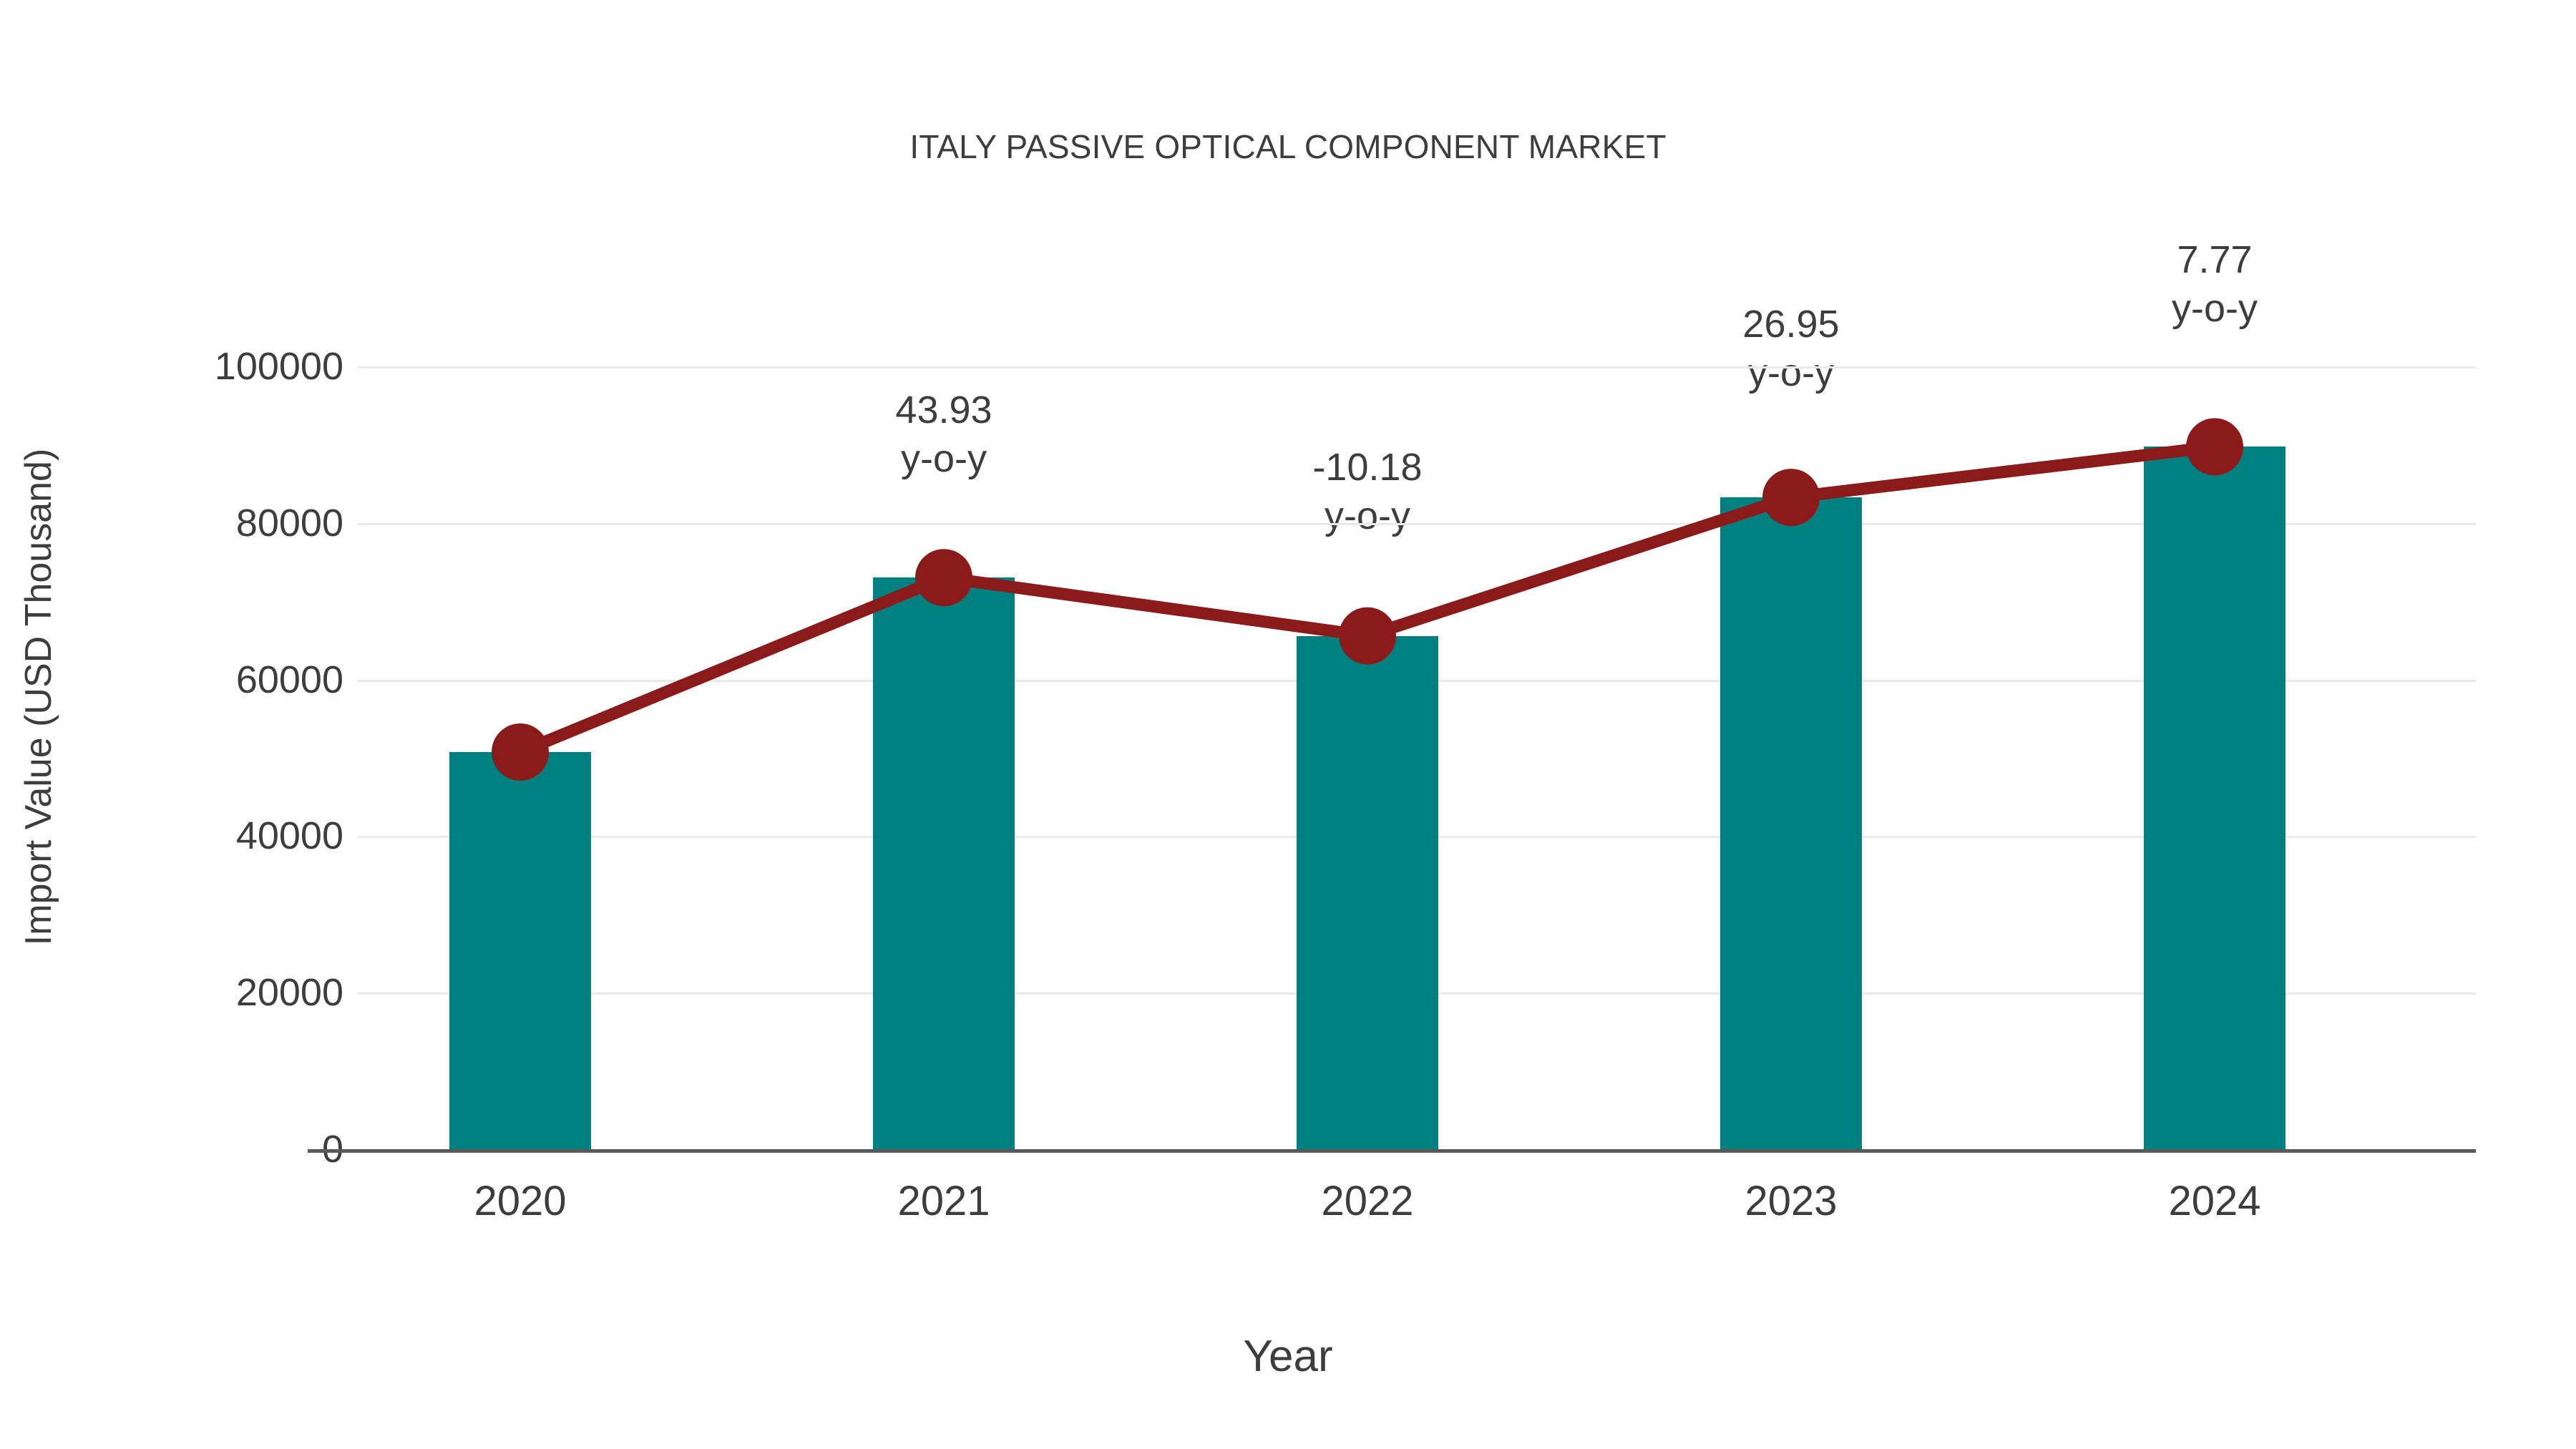  Describe the element at coordinates (289, 523) in the screenshot. I see `y-tick-label: 80000` at that location.